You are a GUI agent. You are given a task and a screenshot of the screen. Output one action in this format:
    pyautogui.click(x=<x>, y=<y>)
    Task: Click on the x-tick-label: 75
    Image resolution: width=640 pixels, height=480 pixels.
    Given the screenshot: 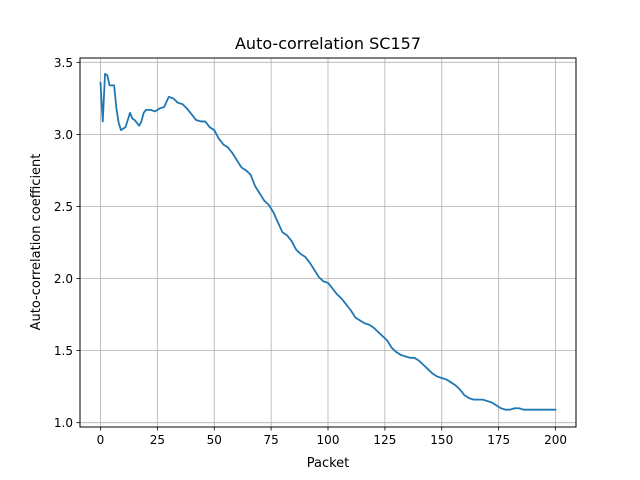 What is the action you would take?
    pyautogui.click(x=270, y=440)
    